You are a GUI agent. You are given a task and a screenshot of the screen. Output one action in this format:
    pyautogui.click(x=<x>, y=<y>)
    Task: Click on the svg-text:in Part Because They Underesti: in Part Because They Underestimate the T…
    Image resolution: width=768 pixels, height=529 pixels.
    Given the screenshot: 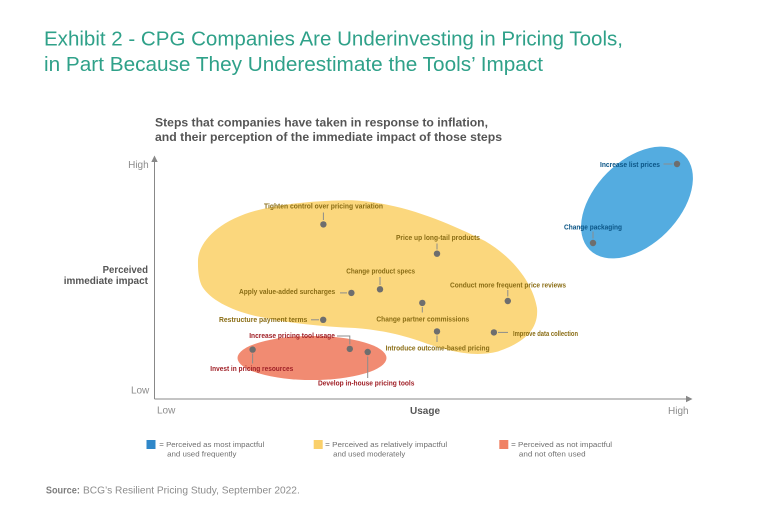 What is the action you would take?
    pyautogui.click(x=293, y=65)
    